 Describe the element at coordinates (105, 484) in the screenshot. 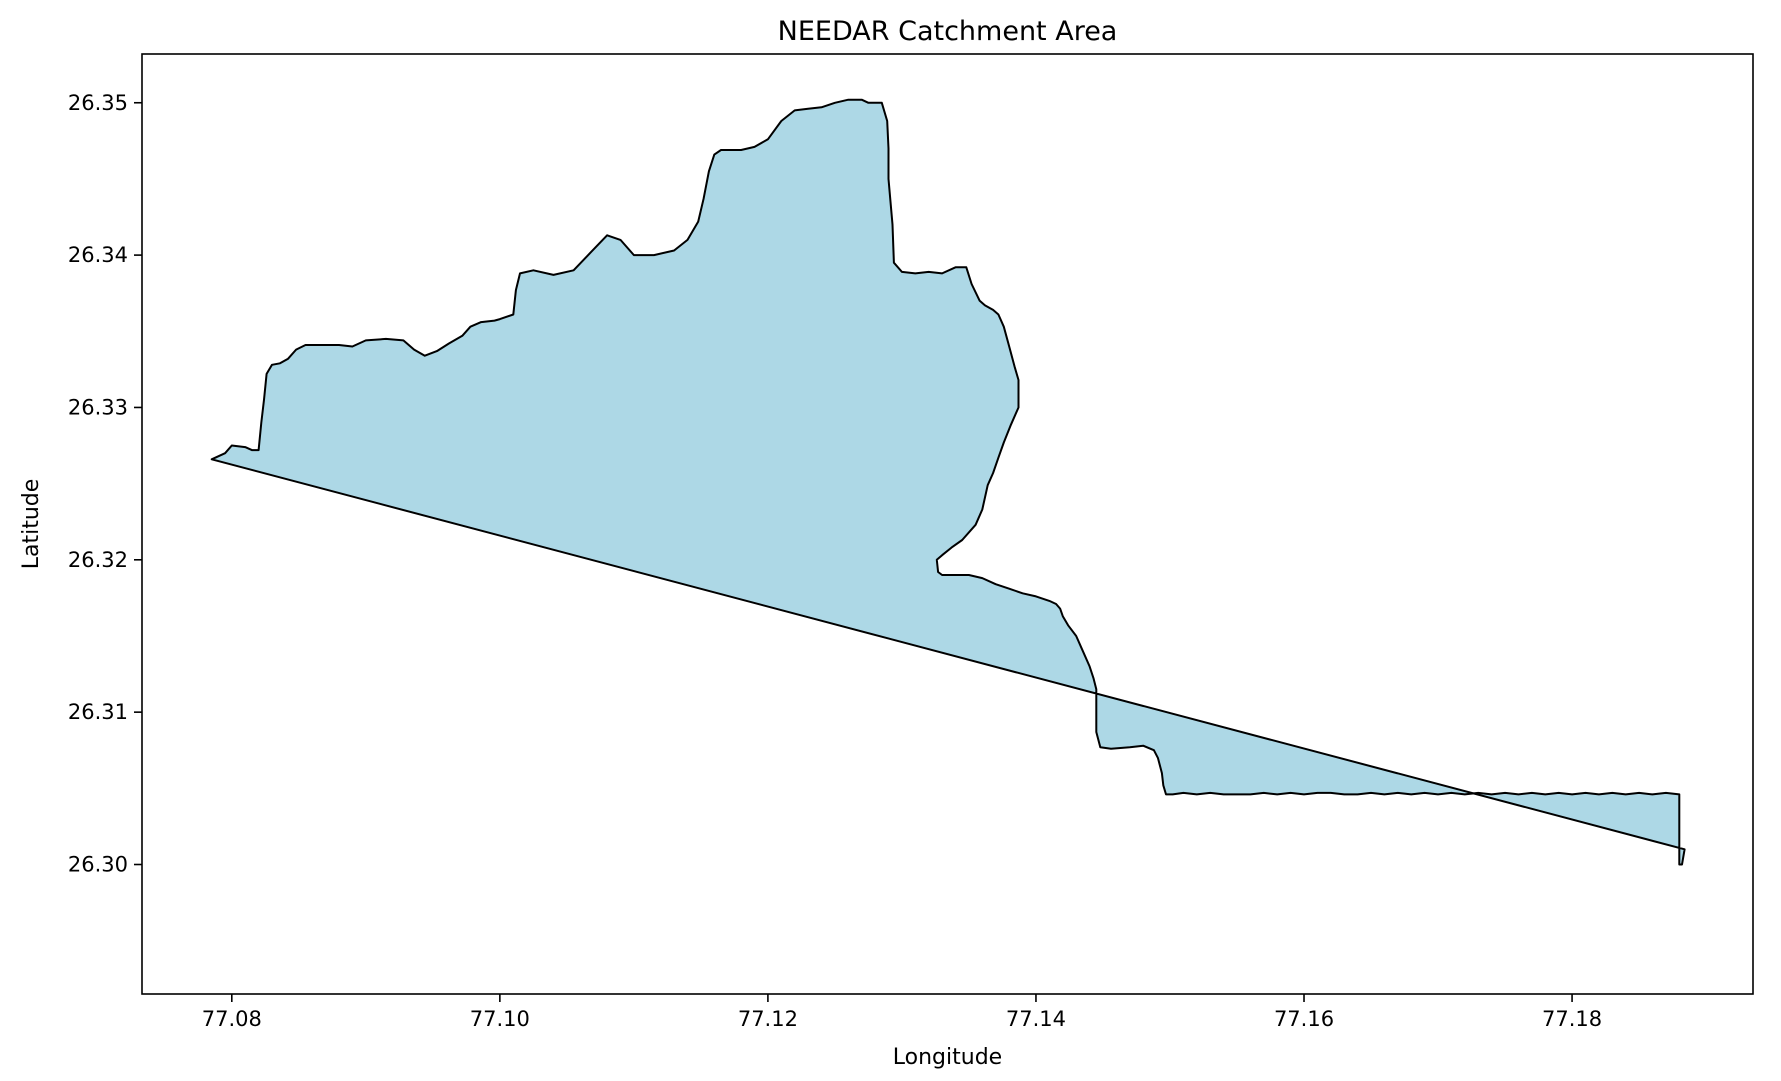

I see `y-ticks: 26.30 26.31 26.32 26.33 26.34 26.35` at that location.